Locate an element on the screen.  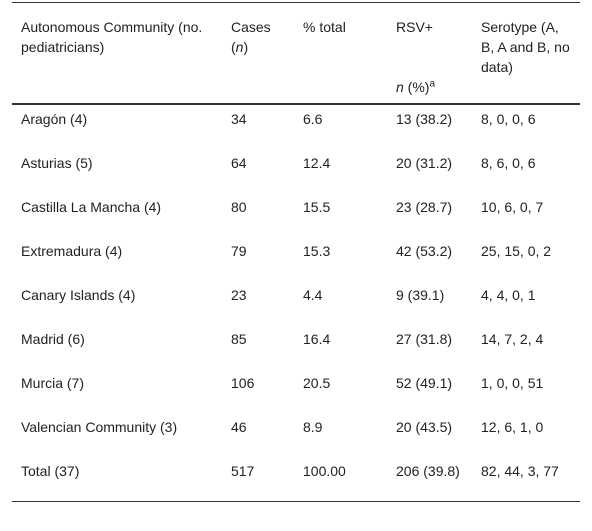
table-cell: 34 is located at coordinates (258, 126).